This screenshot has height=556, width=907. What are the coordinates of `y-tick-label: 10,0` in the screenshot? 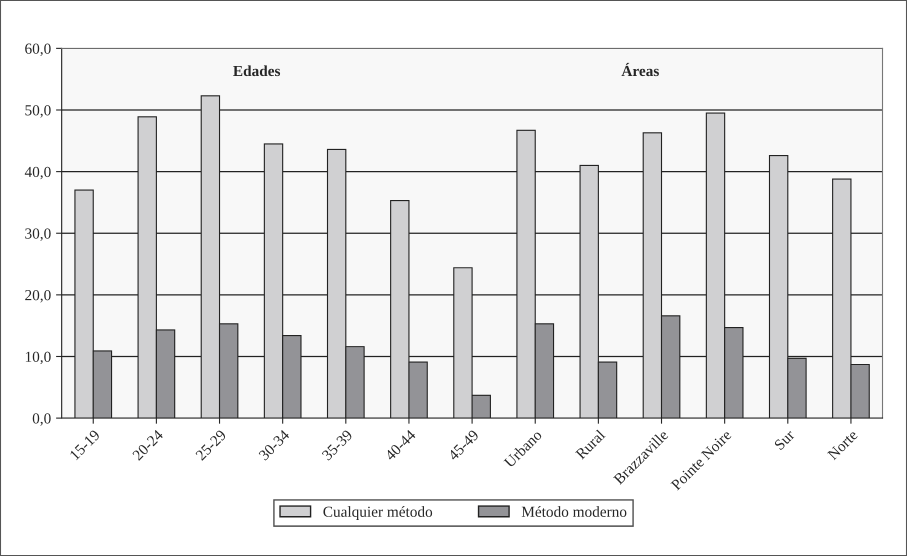 It's located at (38, 358).